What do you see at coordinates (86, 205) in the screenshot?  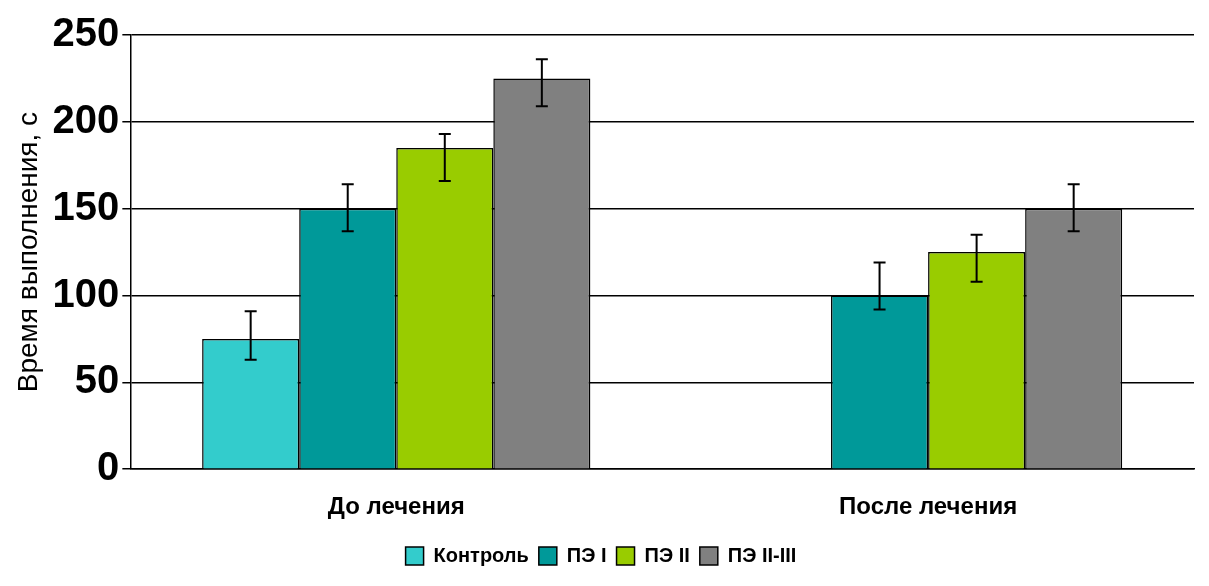 I see `y-tick-label: 150` at bounding box center [86, 205].